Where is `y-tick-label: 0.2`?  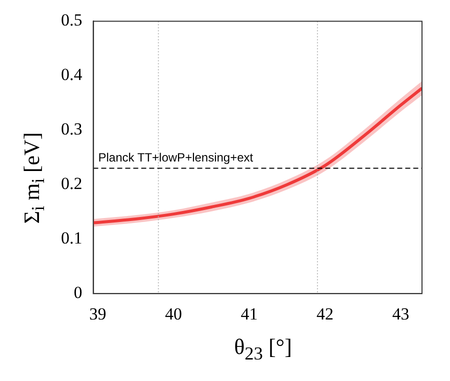
y-tick-label: 0.2 is located at coordinates (71, 184).